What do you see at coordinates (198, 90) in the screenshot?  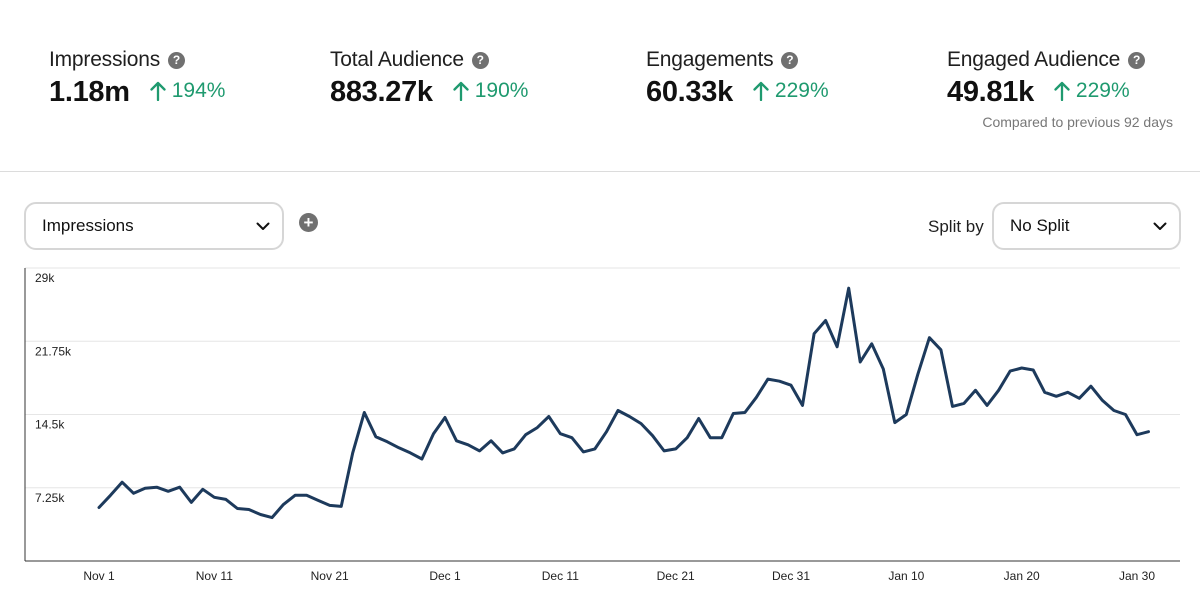 I see `stat-delta-value: 194%` at bounding box center [198, 90].